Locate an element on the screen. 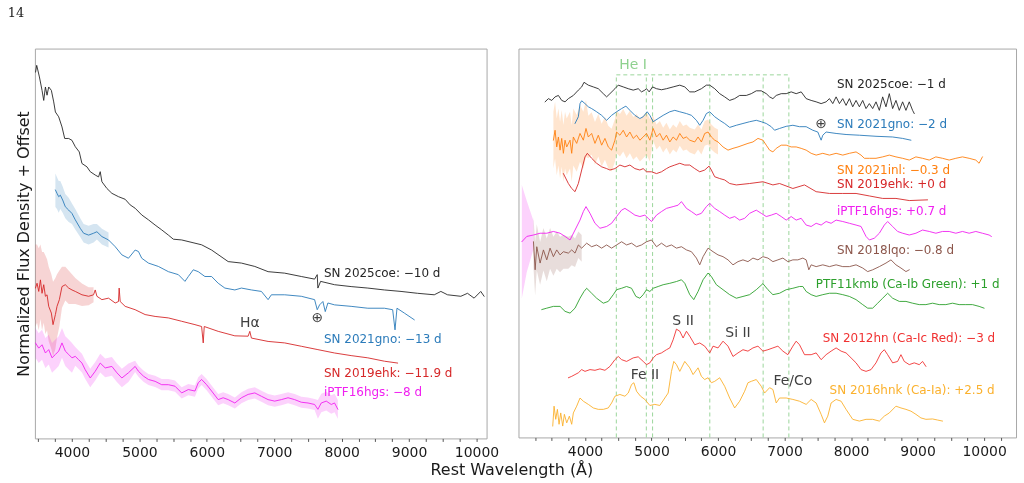  series-label: SN 2025coe: −1 d is located at coordinates (891, 84).